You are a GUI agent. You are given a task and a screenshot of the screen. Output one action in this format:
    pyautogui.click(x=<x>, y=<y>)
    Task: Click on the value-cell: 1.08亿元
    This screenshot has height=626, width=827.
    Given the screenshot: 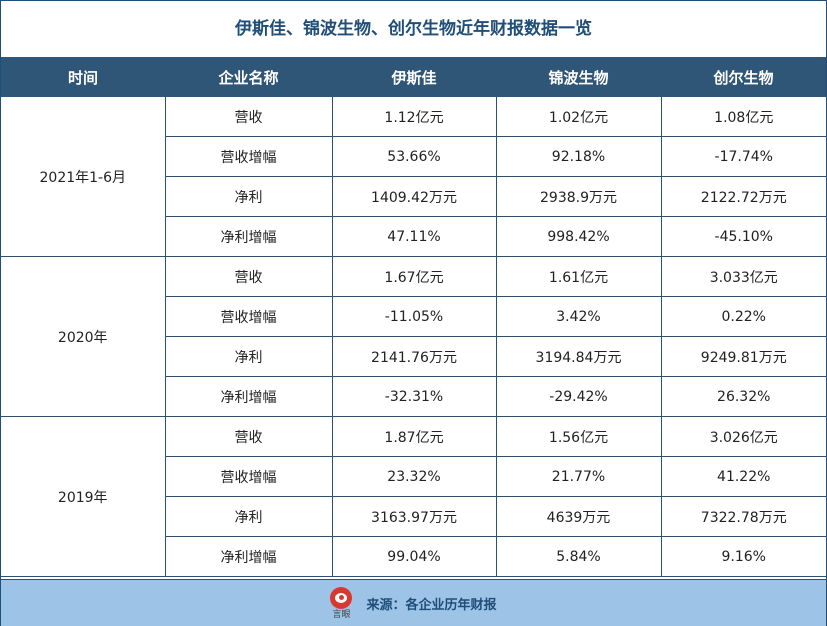 What is the action you would take?
    pyautogui.click(x=743, y=117)
    